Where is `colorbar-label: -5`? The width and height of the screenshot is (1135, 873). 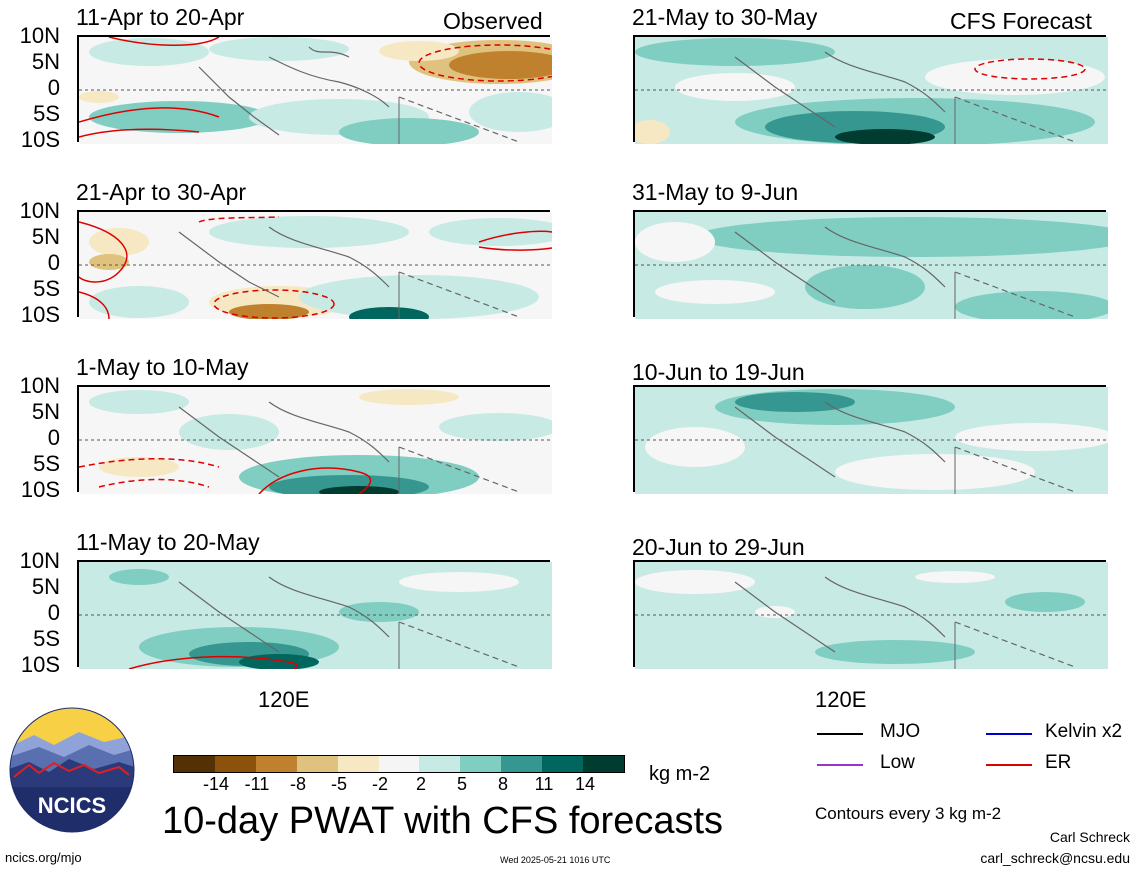 colorbar-label: -5 is located at coordinates (338, 784).